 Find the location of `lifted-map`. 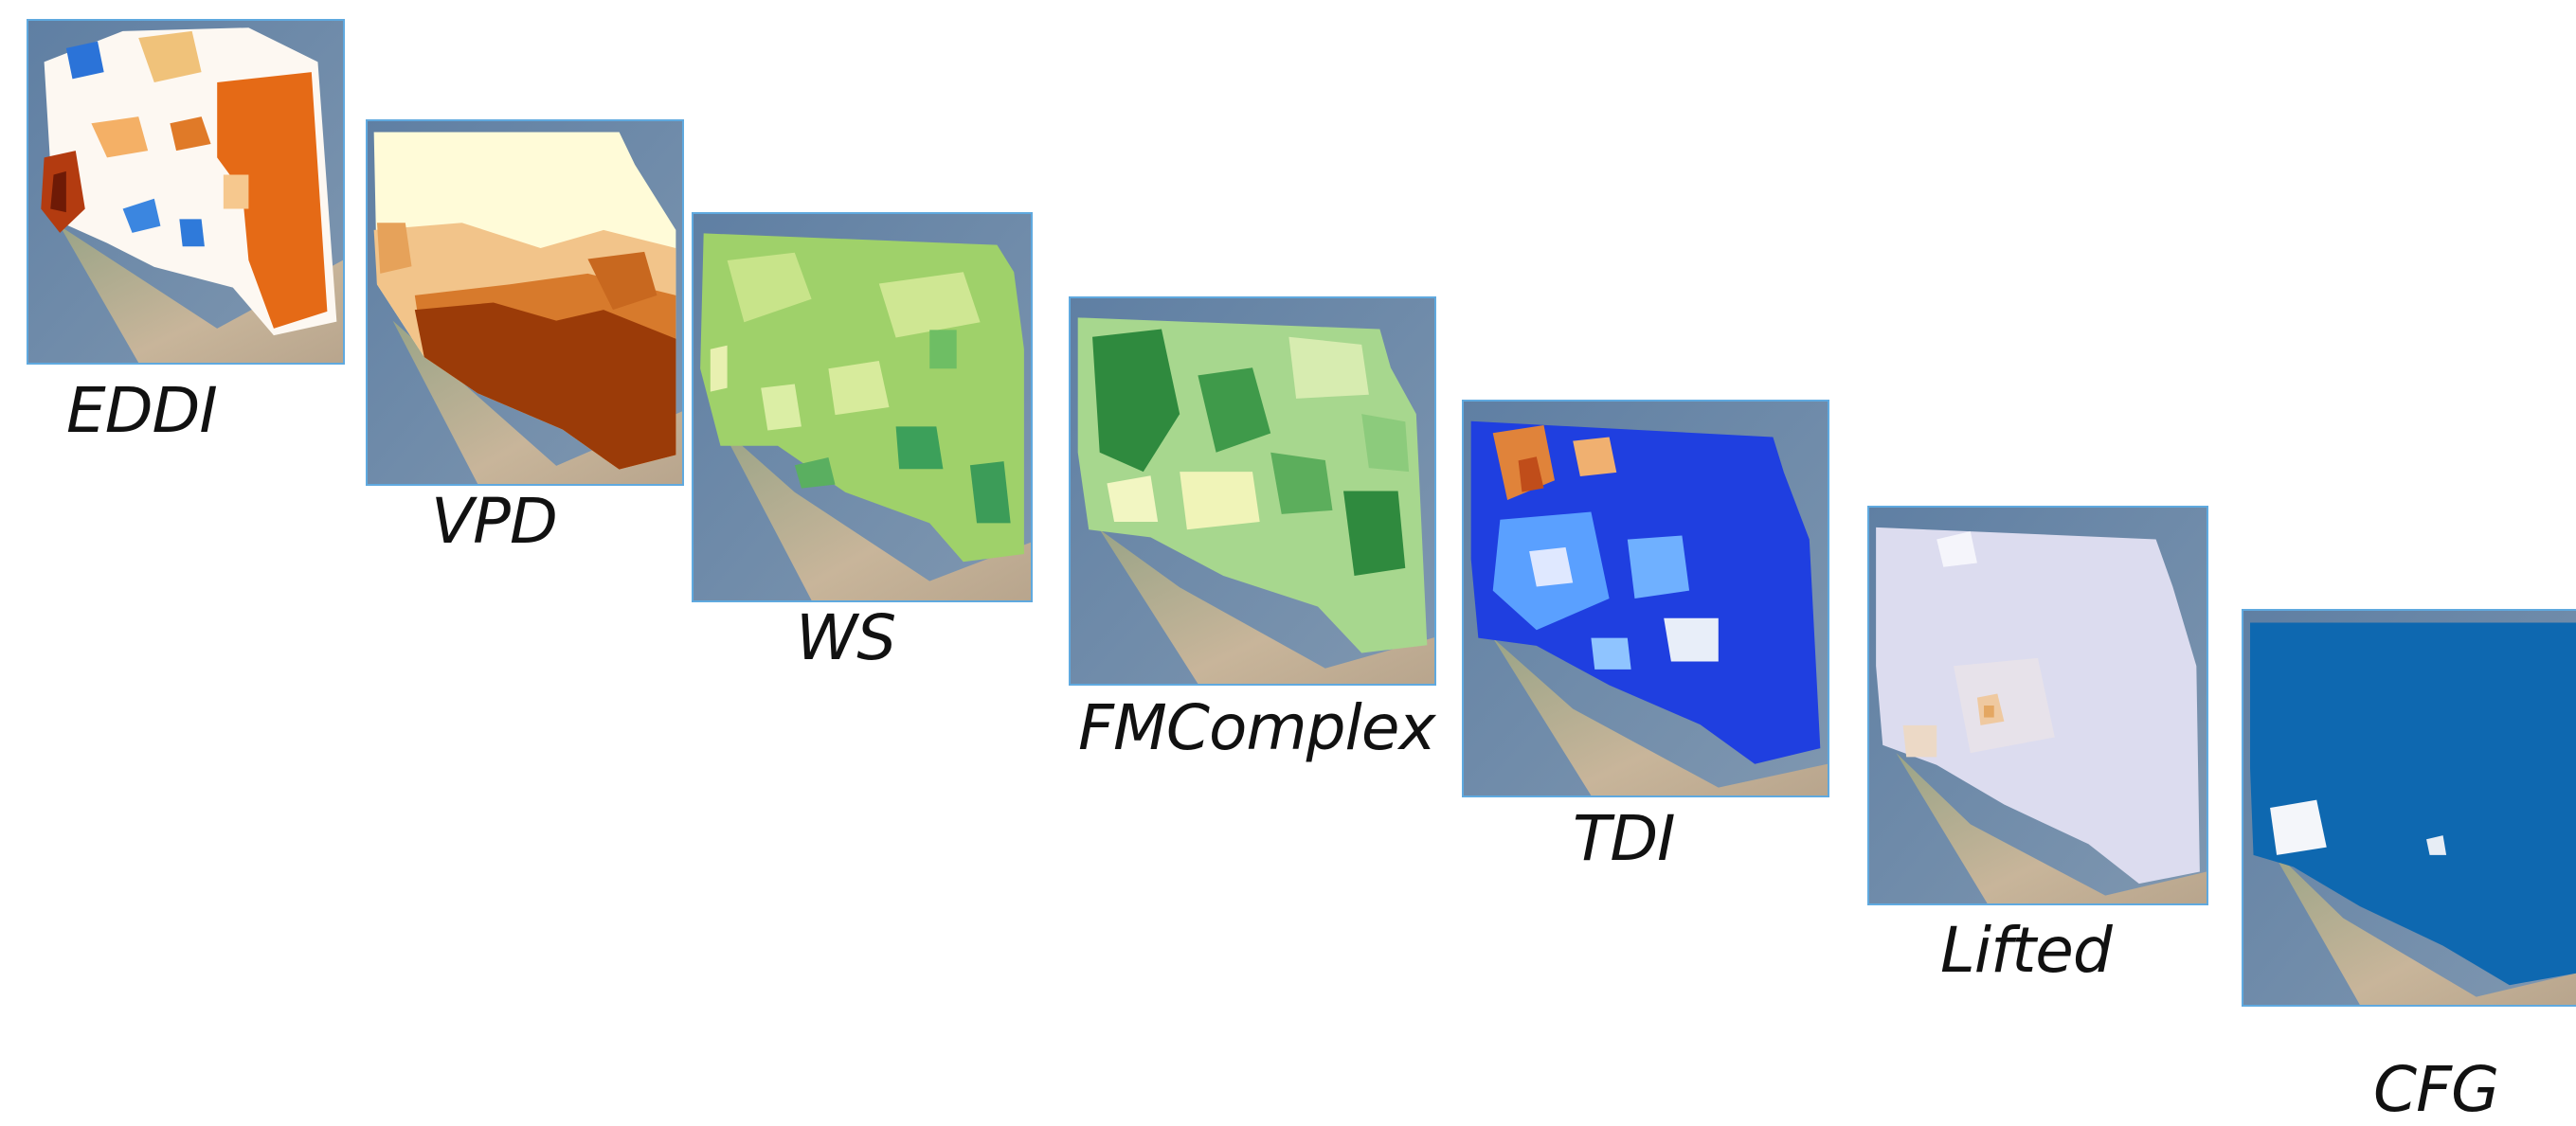

lifted-map is located at coordinates (2038, 705).